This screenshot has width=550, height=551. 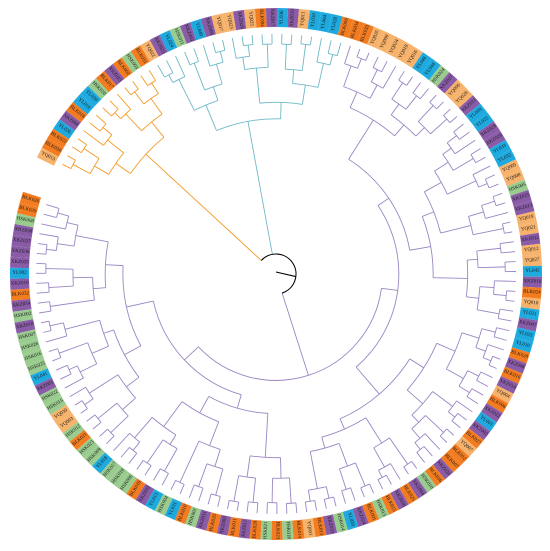 What do you see at coordinates (329, 525) in the screenshot?
I see `leaf-label: XKZ033` at bounding box center [329, 525].